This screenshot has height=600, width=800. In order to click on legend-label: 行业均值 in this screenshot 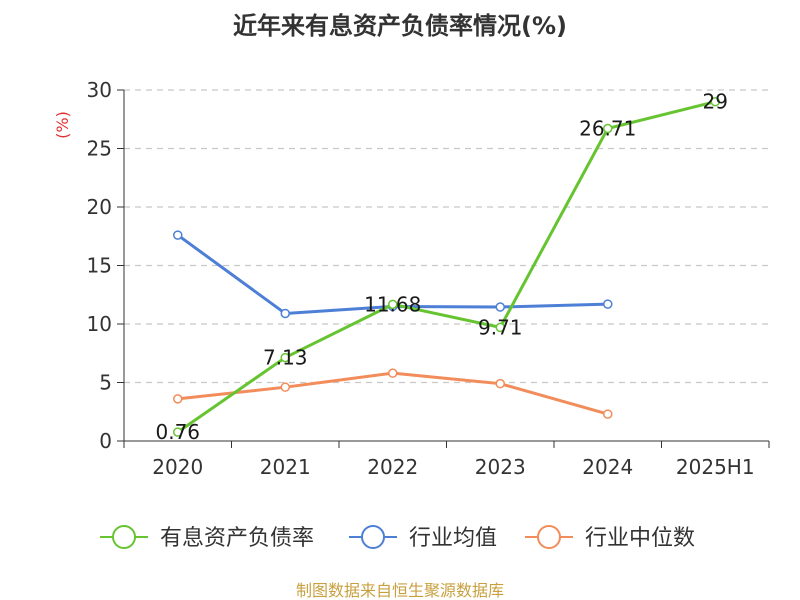, I will do `click(453, 538)`.